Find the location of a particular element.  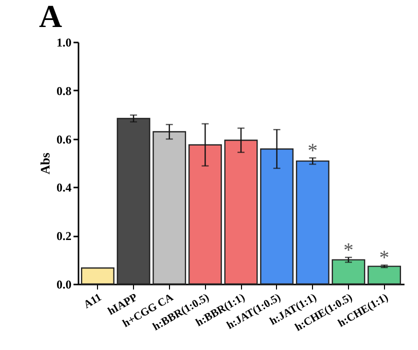

y-tick-label: 0.8 is located at coordinates (64, 91).